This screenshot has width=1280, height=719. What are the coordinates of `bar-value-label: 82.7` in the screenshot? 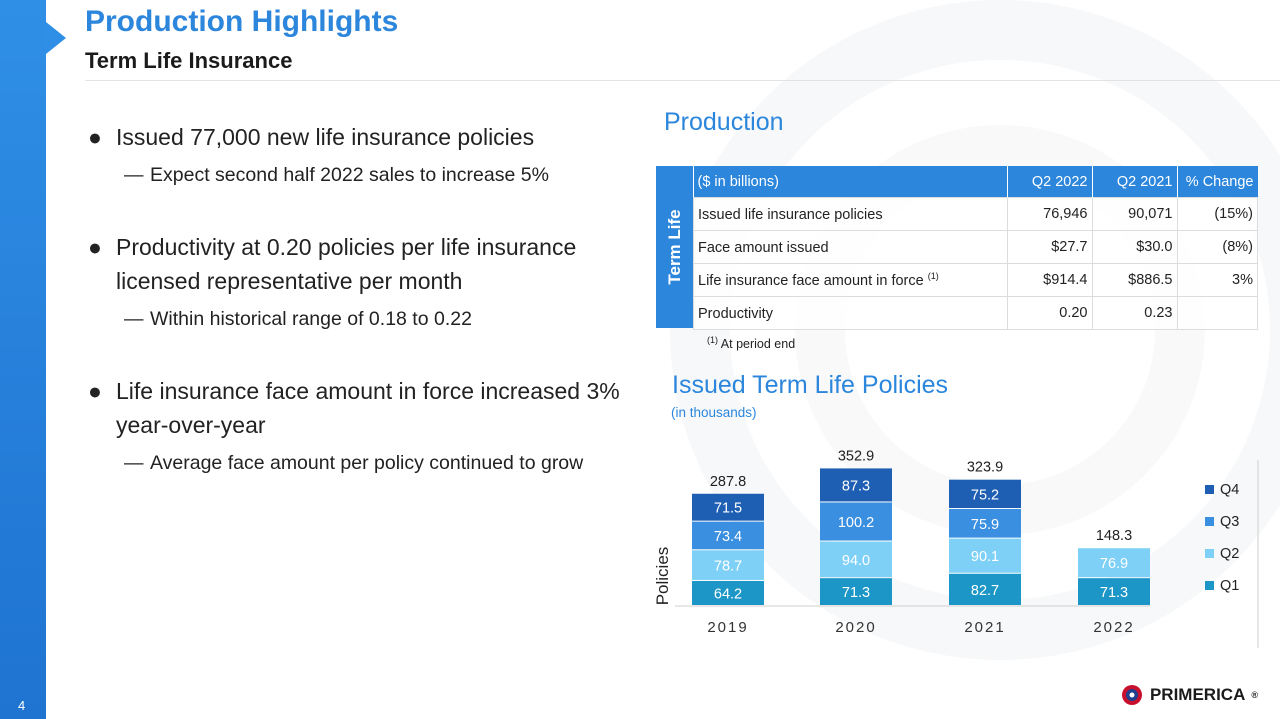 It's located at (985, 591).